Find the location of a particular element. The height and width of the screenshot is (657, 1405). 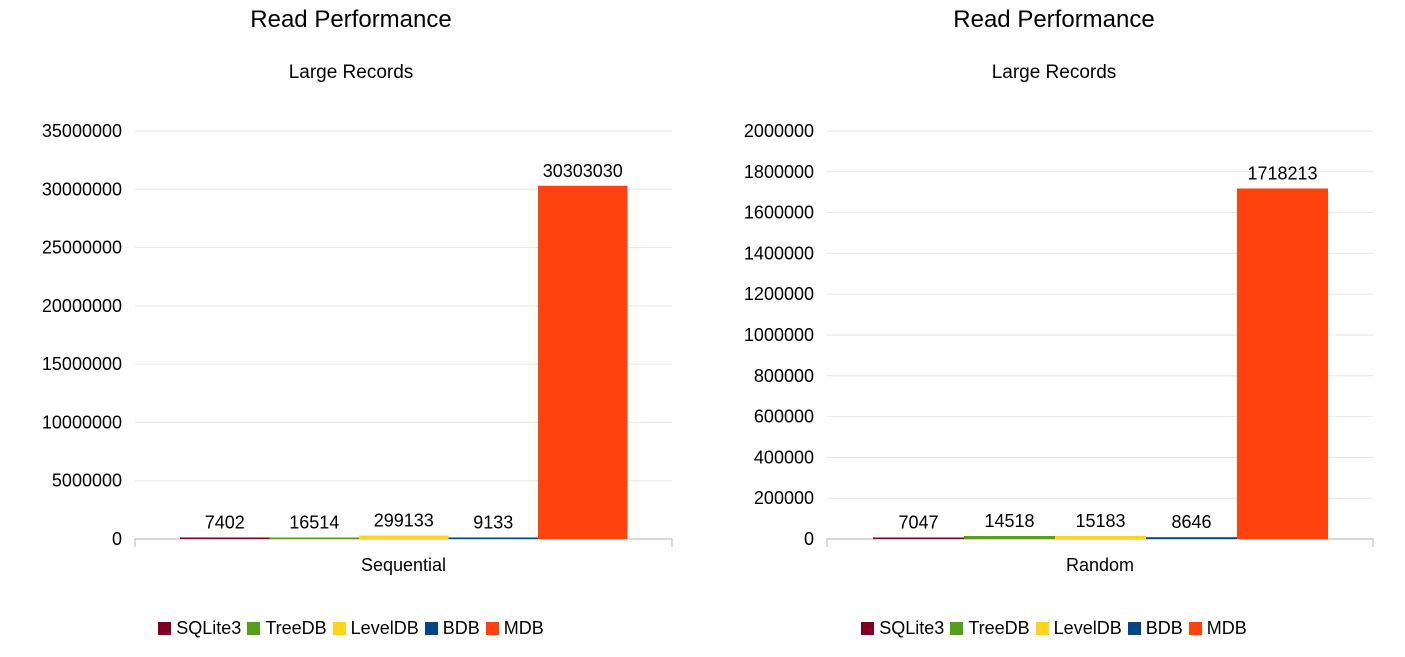

data-label: 30303030 is located at coordinates (583, 171).